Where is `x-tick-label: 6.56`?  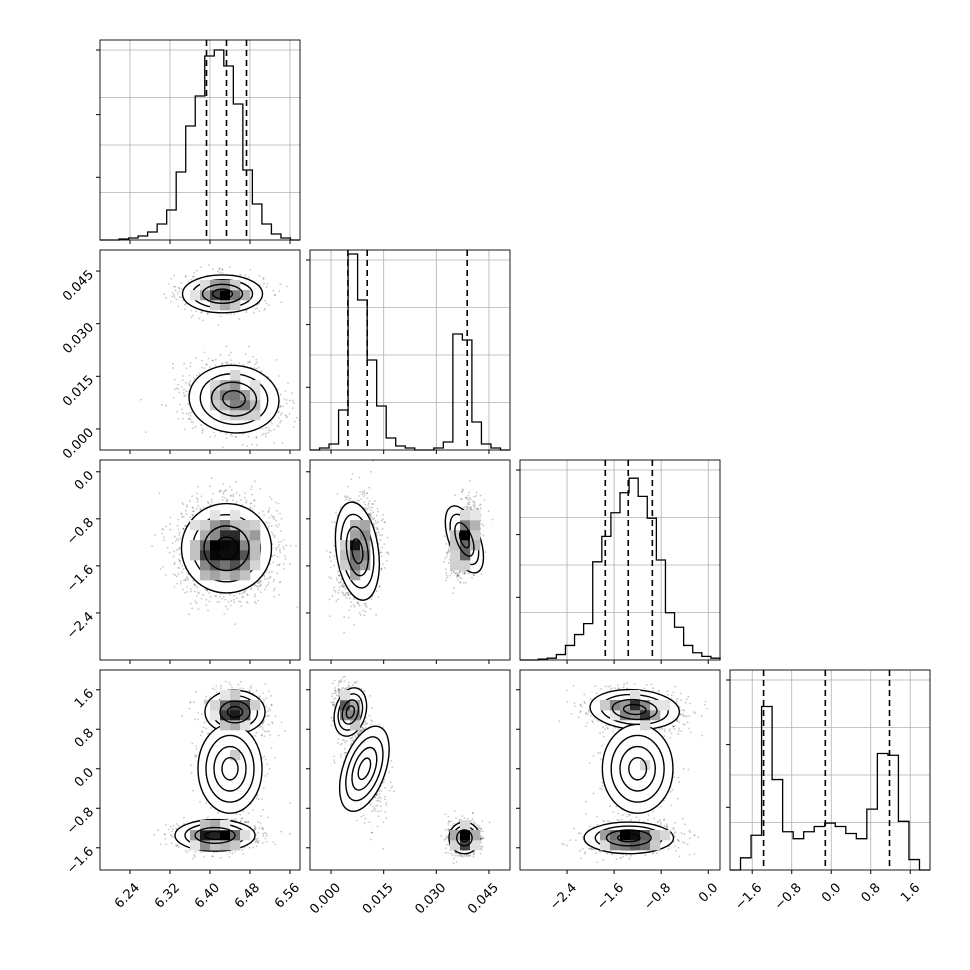
x-tick-label: 6.56 is located at coordinates (287, 895).